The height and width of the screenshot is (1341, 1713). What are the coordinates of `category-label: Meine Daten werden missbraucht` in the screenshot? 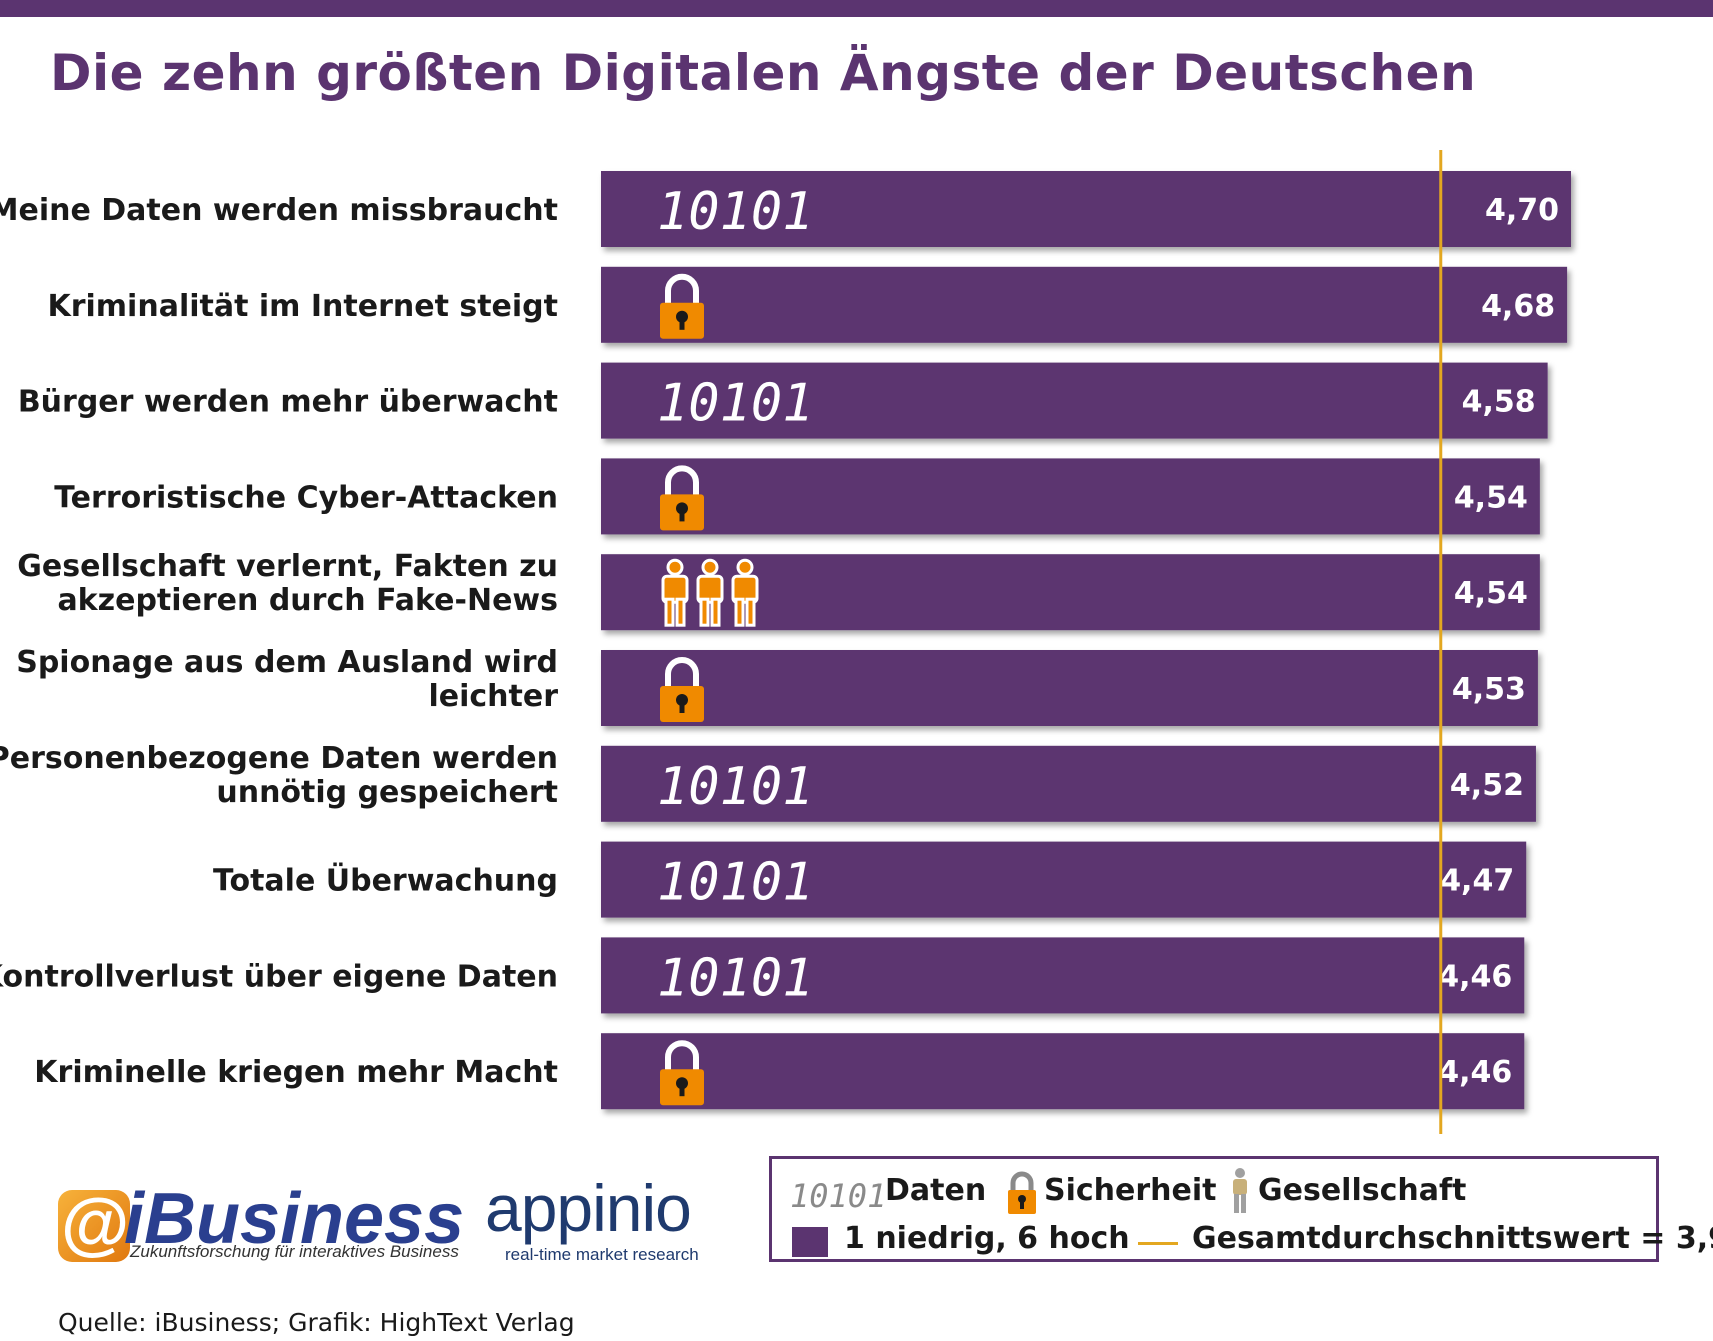 It's located at (279, 210).